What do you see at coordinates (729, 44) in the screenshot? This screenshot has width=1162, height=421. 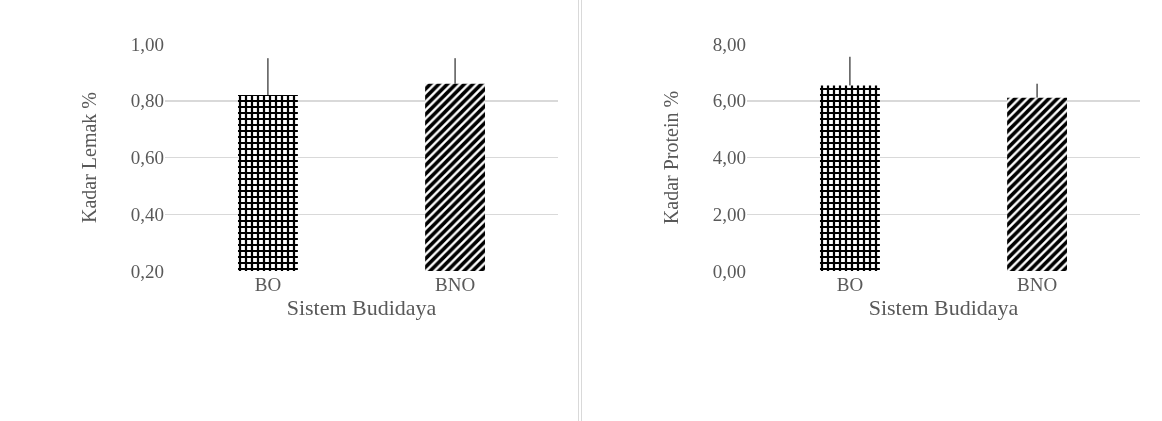 I see `y-tick-label: 8,00` at bounding box center [729, 44].